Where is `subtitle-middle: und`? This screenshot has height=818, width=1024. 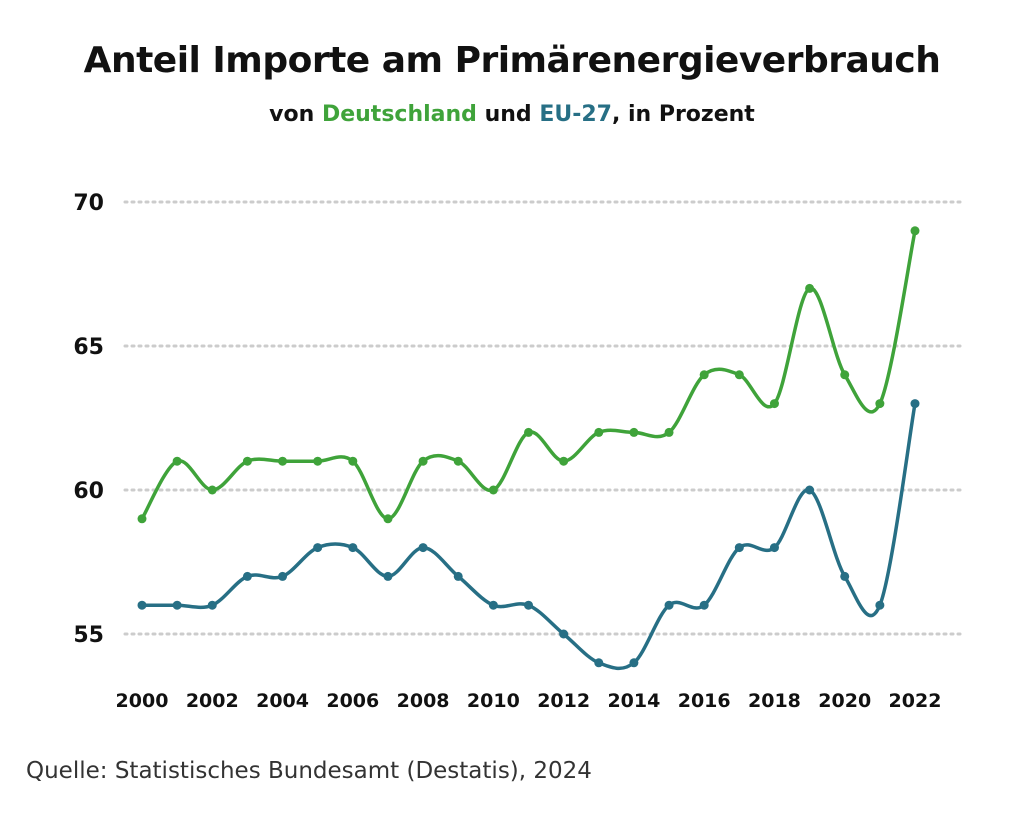
subtitle-middle: und is located at coordinates (508, 114).